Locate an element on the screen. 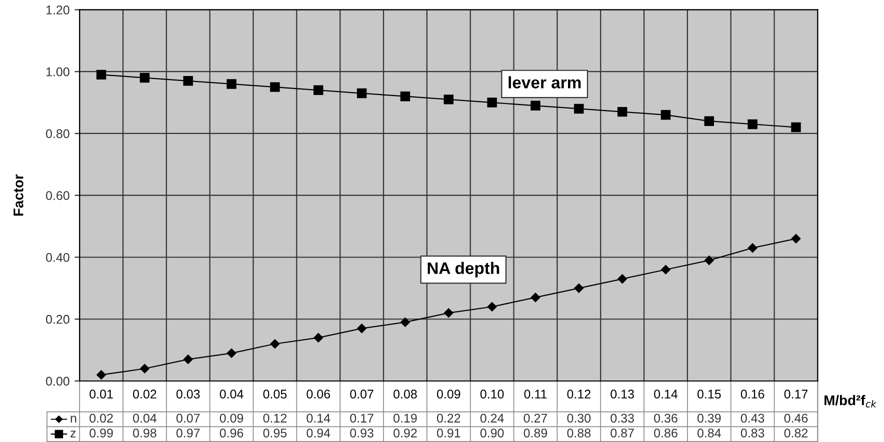 The image size is (884, 442). x-tick-label: 0.01 is located at coordinates (101, 394).